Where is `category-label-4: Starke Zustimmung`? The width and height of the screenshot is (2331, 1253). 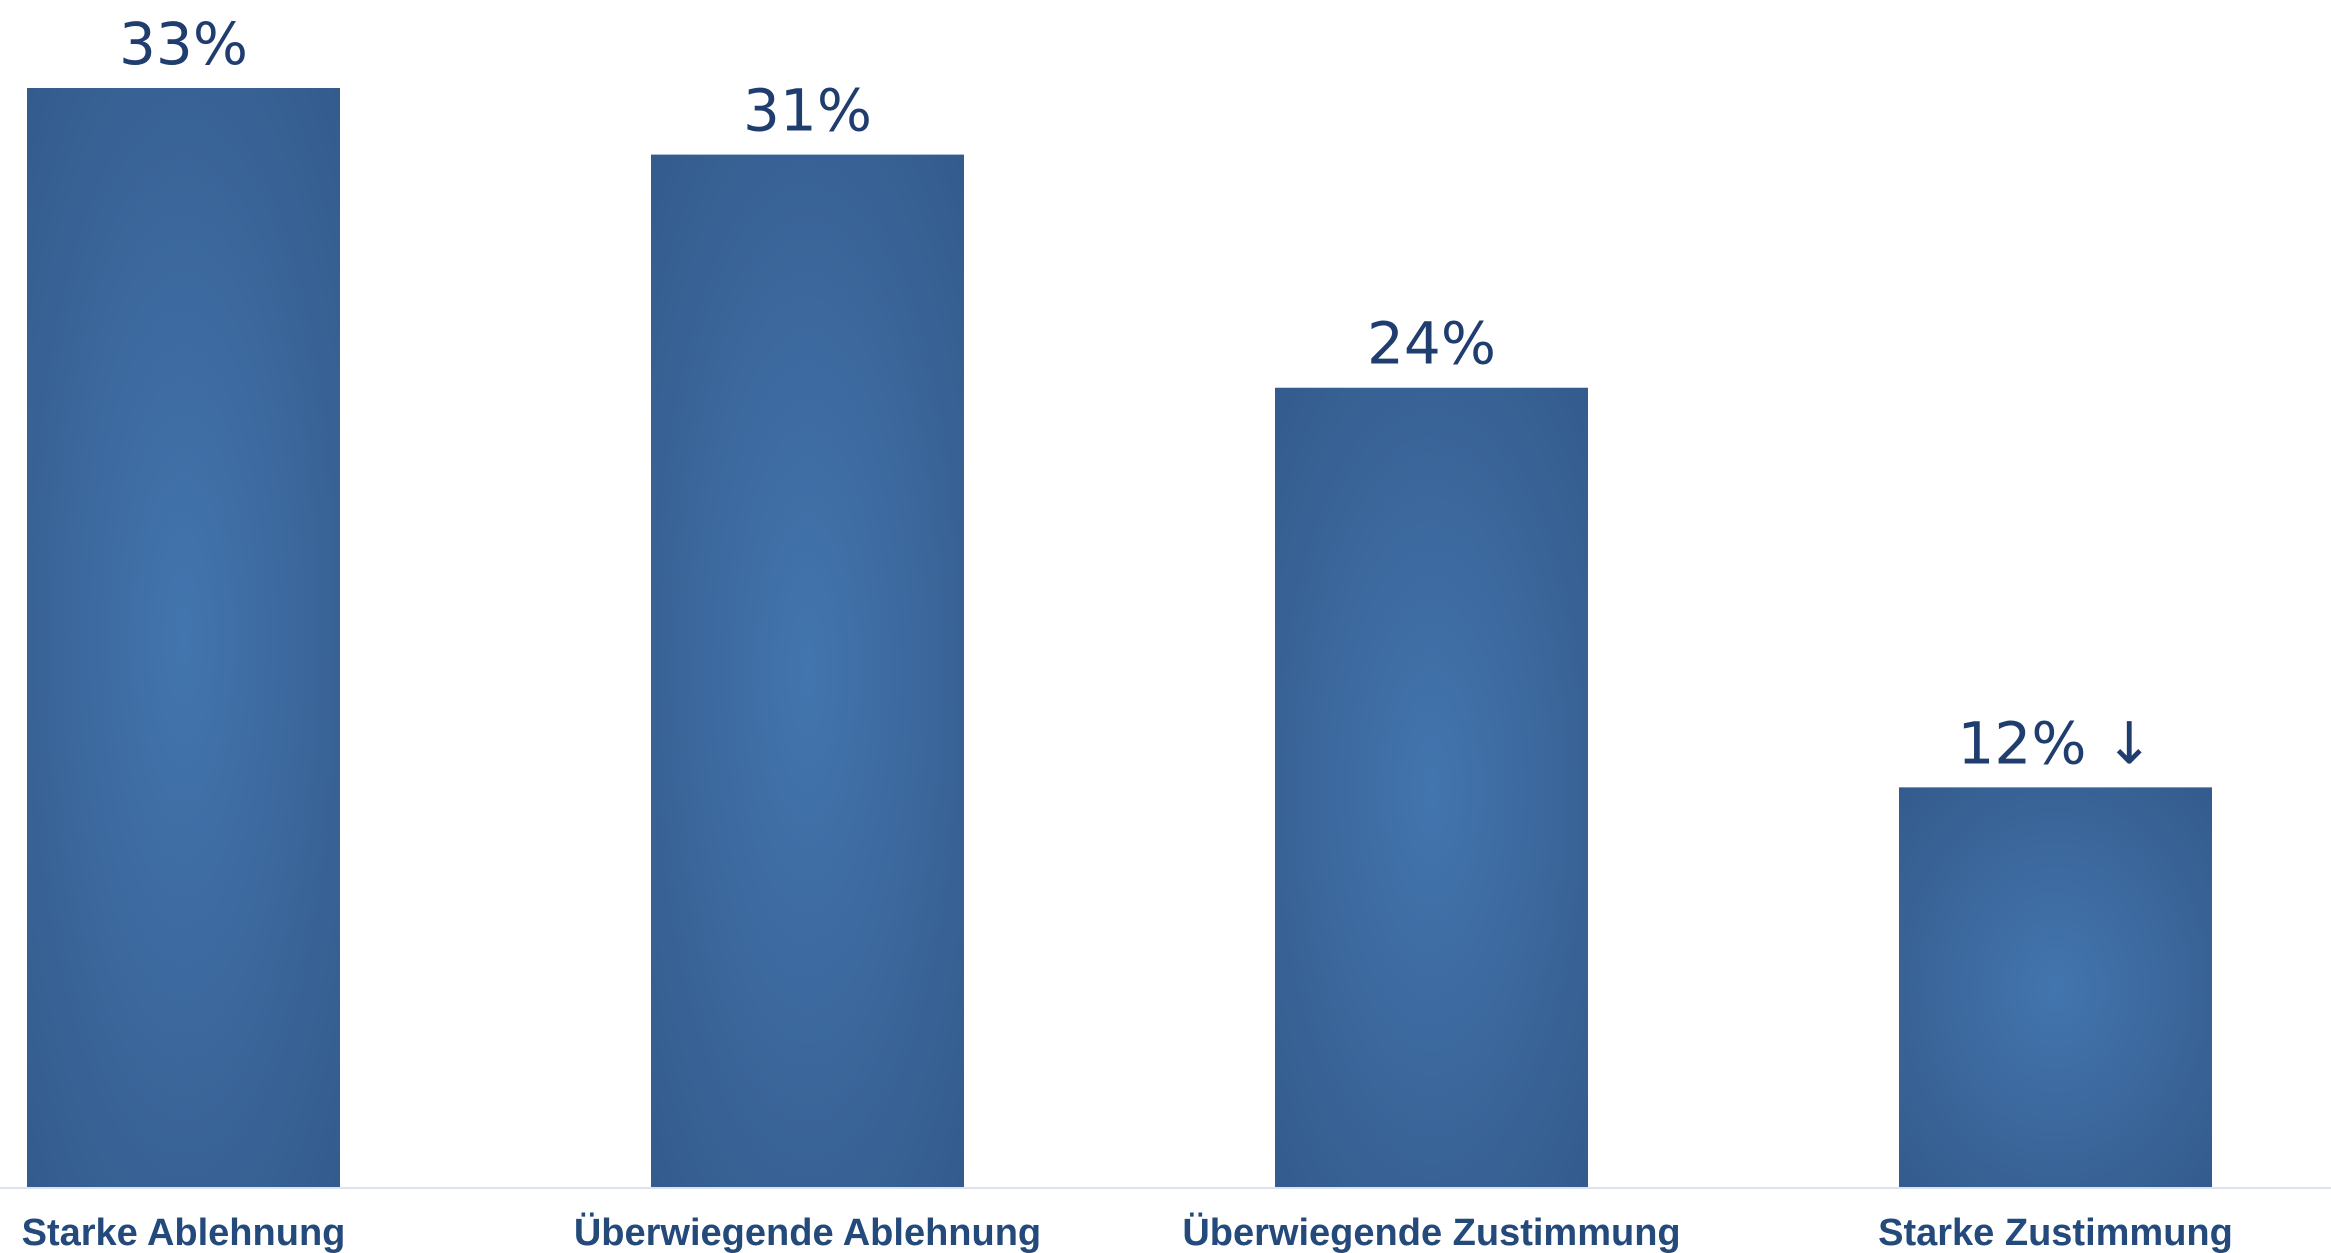
category-label-4: Starke Zustimmung is located at coordinates (2055, 1232).